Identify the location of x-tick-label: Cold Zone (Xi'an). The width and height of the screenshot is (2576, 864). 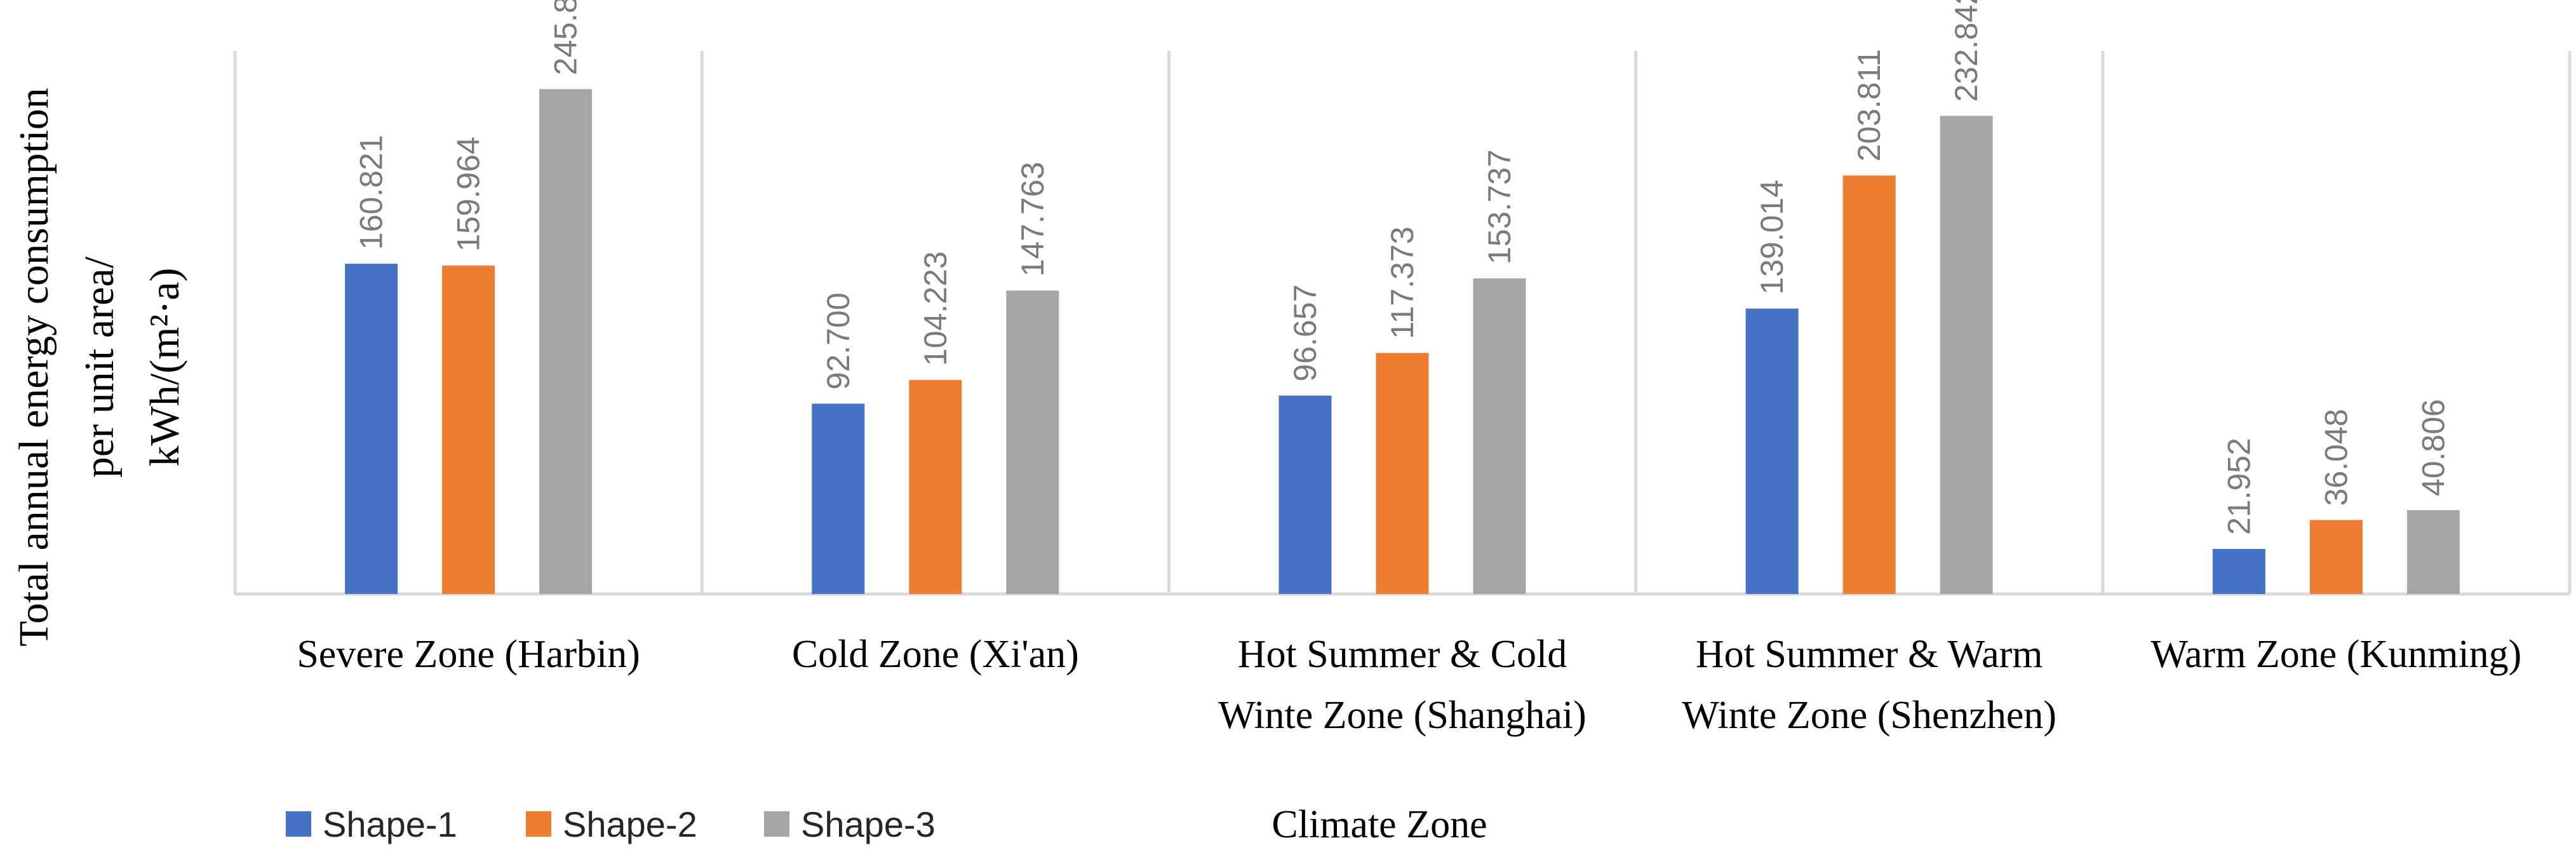
(935, 654).